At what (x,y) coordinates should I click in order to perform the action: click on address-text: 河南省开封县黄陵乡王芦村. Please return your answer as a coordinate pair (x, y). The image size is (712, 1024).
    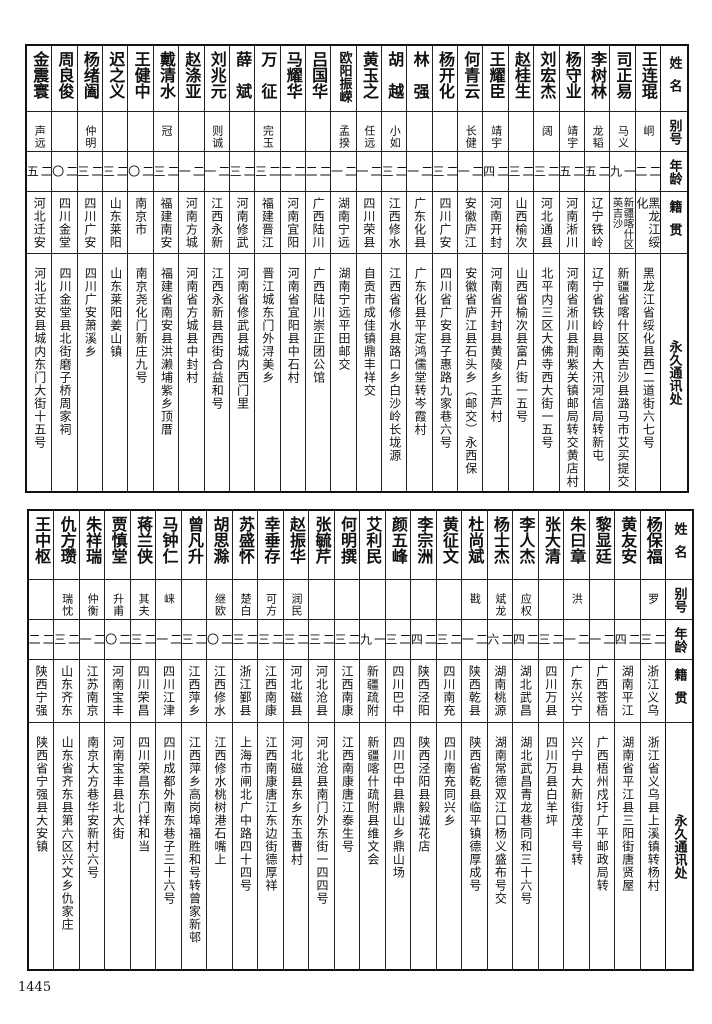
    Looking at the image, I should click on (496, 345).